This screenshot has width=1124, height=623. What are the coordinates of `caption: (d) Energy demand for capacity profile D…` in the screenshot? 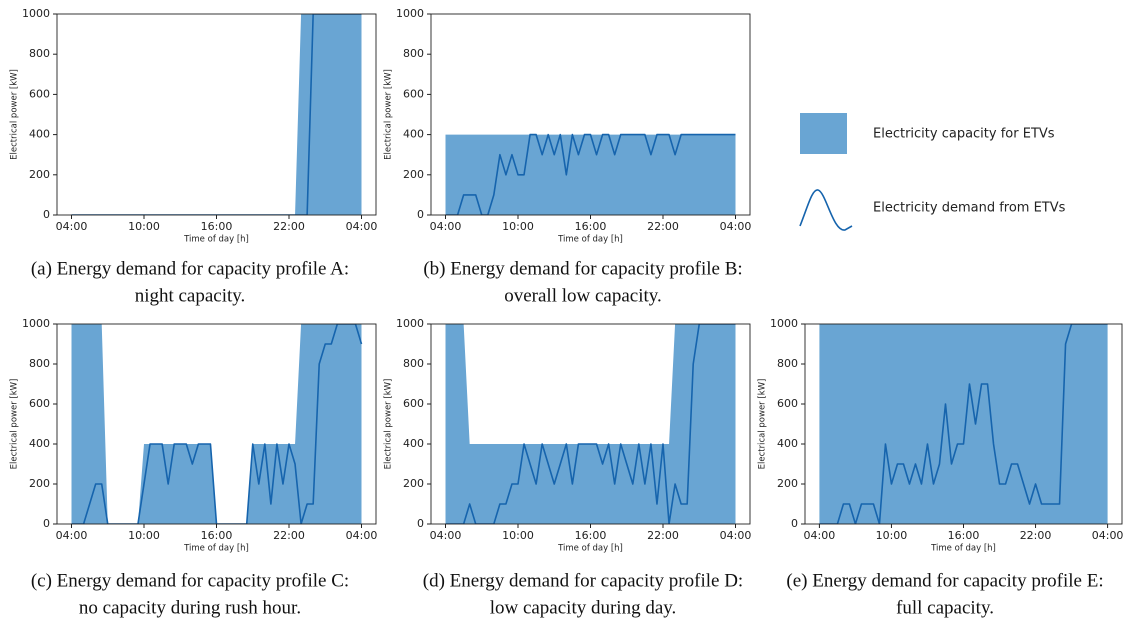 It's located at (583, 580).